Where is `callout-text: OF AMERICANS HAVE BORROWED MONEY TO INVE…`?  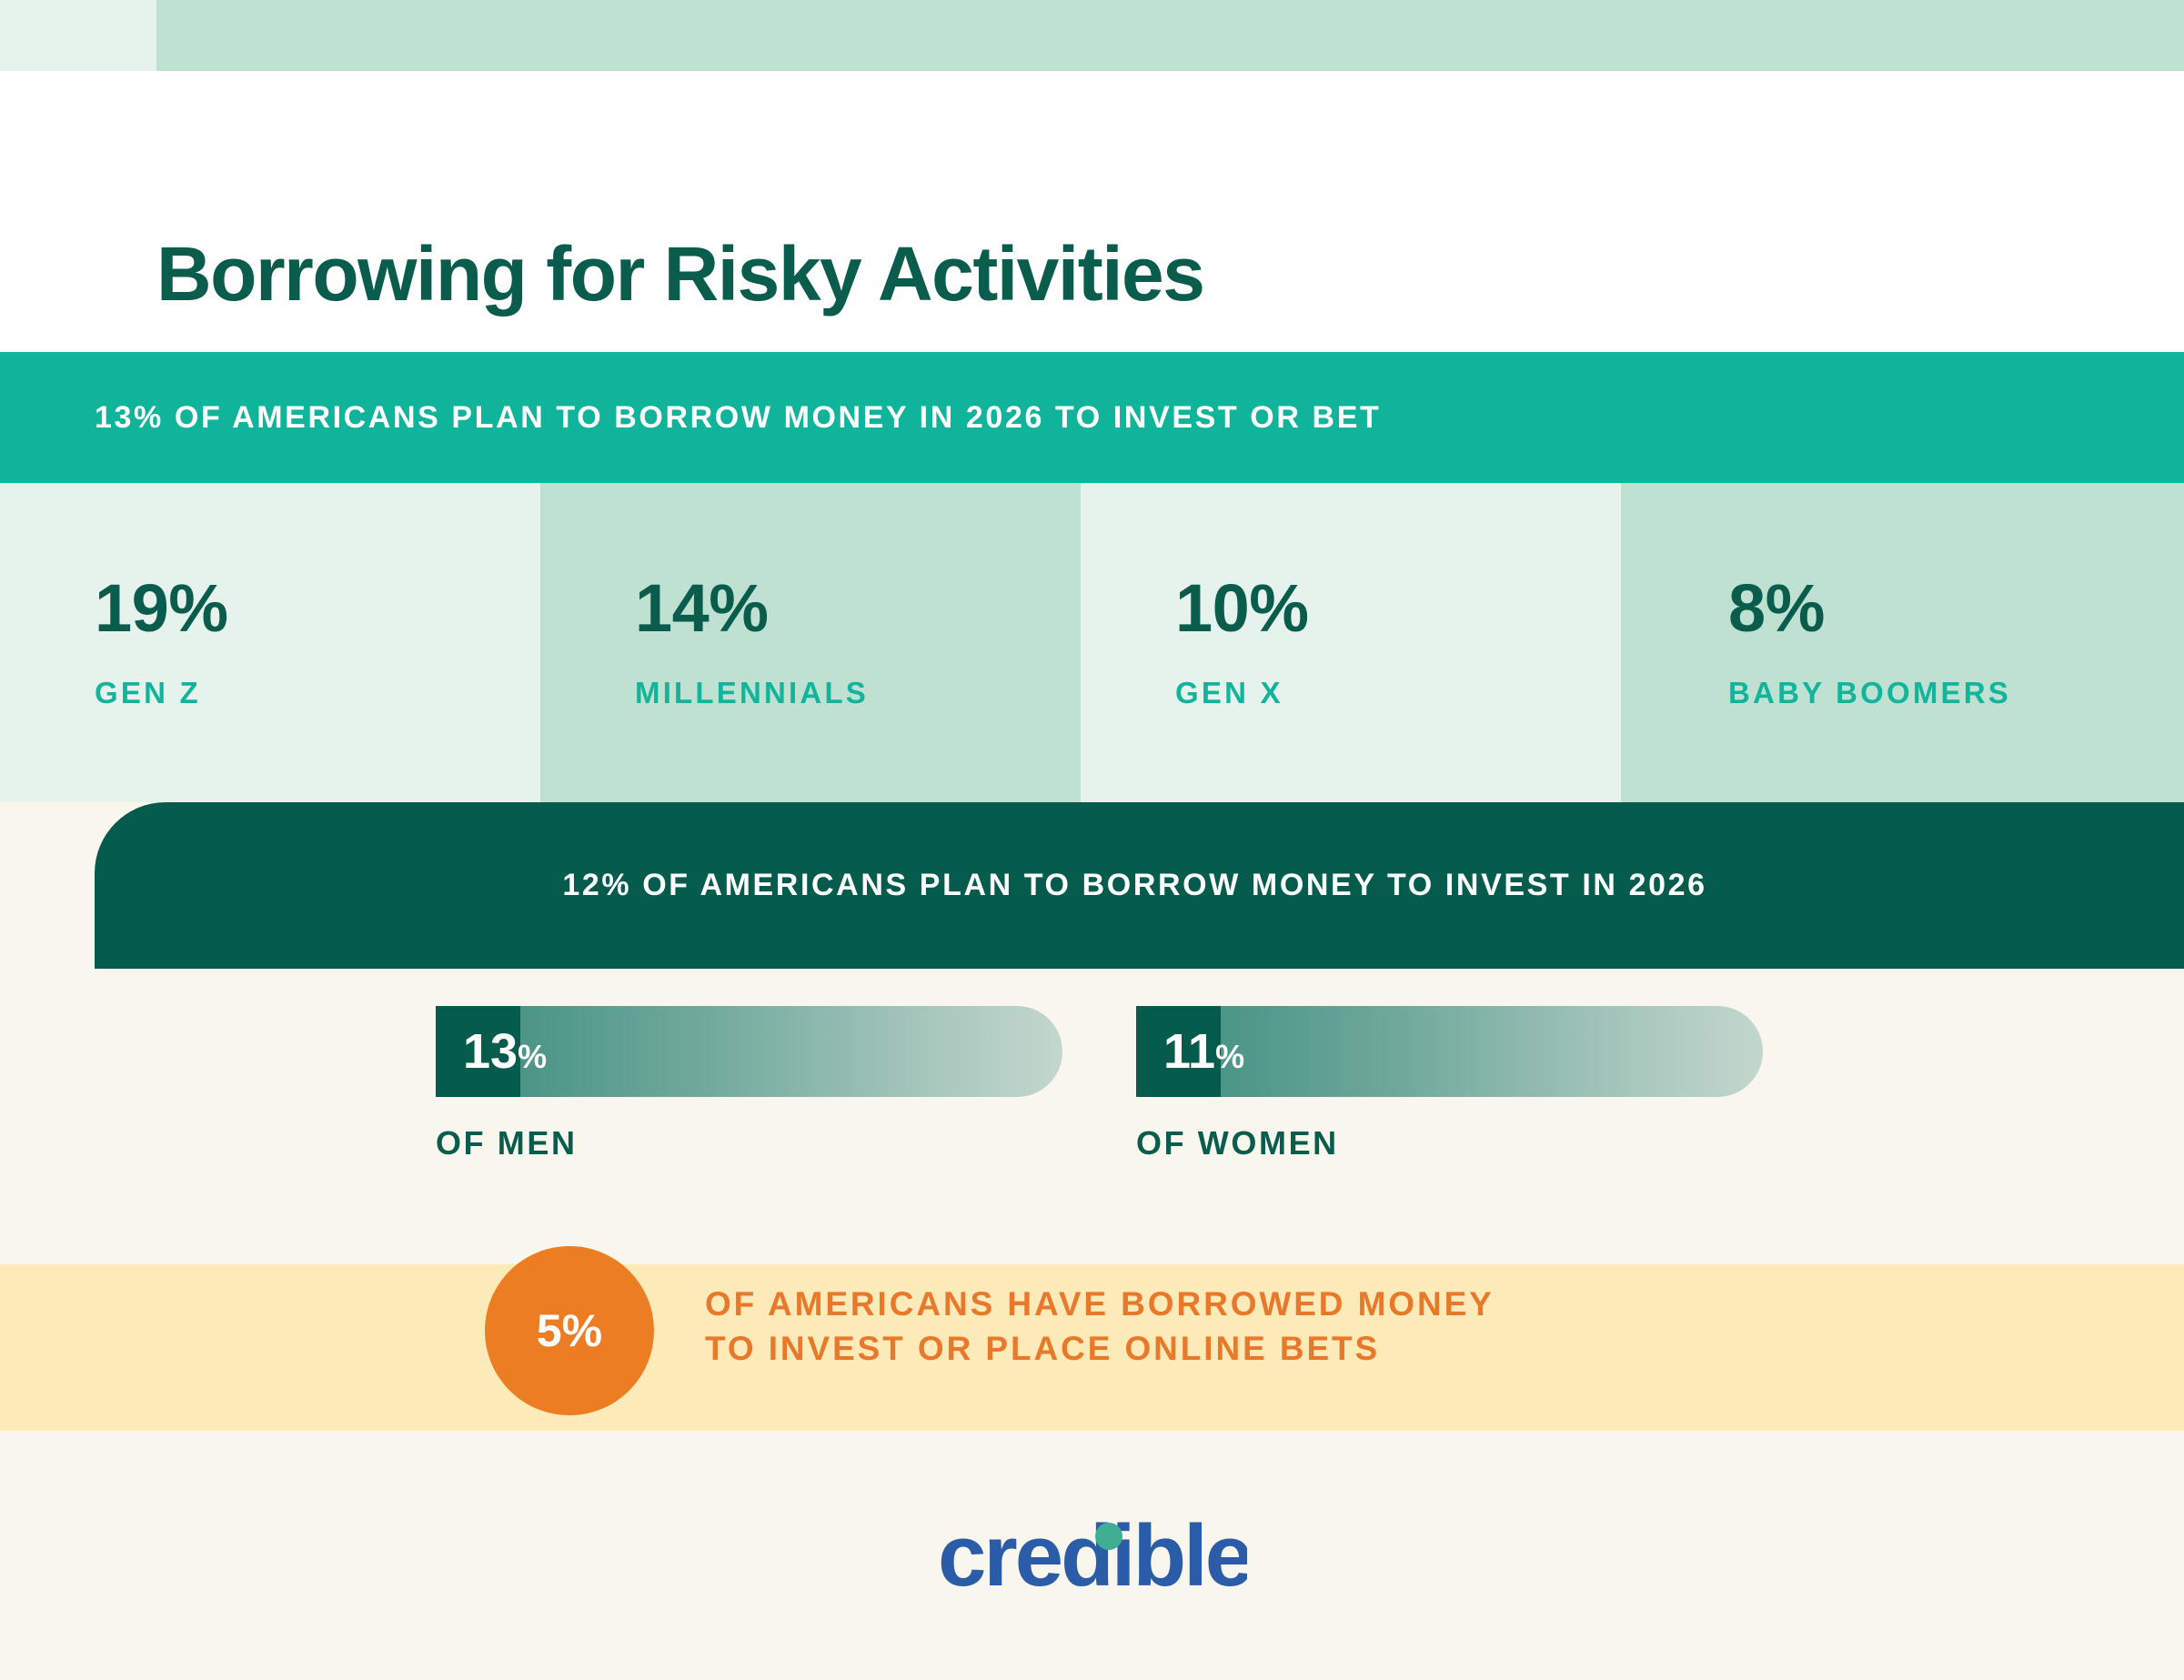 callout-text: OF AMERICANS HAVE BORROWED MONEY TO INVE… is located at coordinates (1100, 1328).